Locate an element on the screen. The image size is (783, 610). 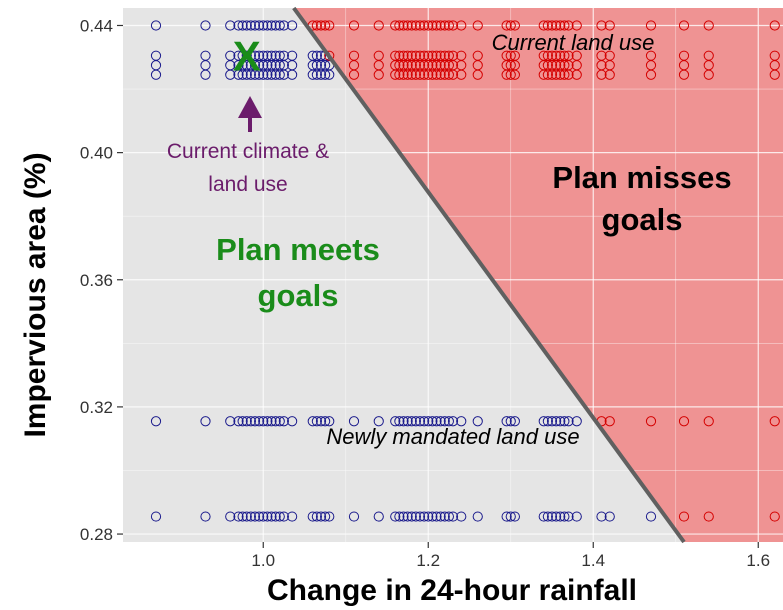
plan-misses-label-line2: goals is located at coordinates (642, 219).